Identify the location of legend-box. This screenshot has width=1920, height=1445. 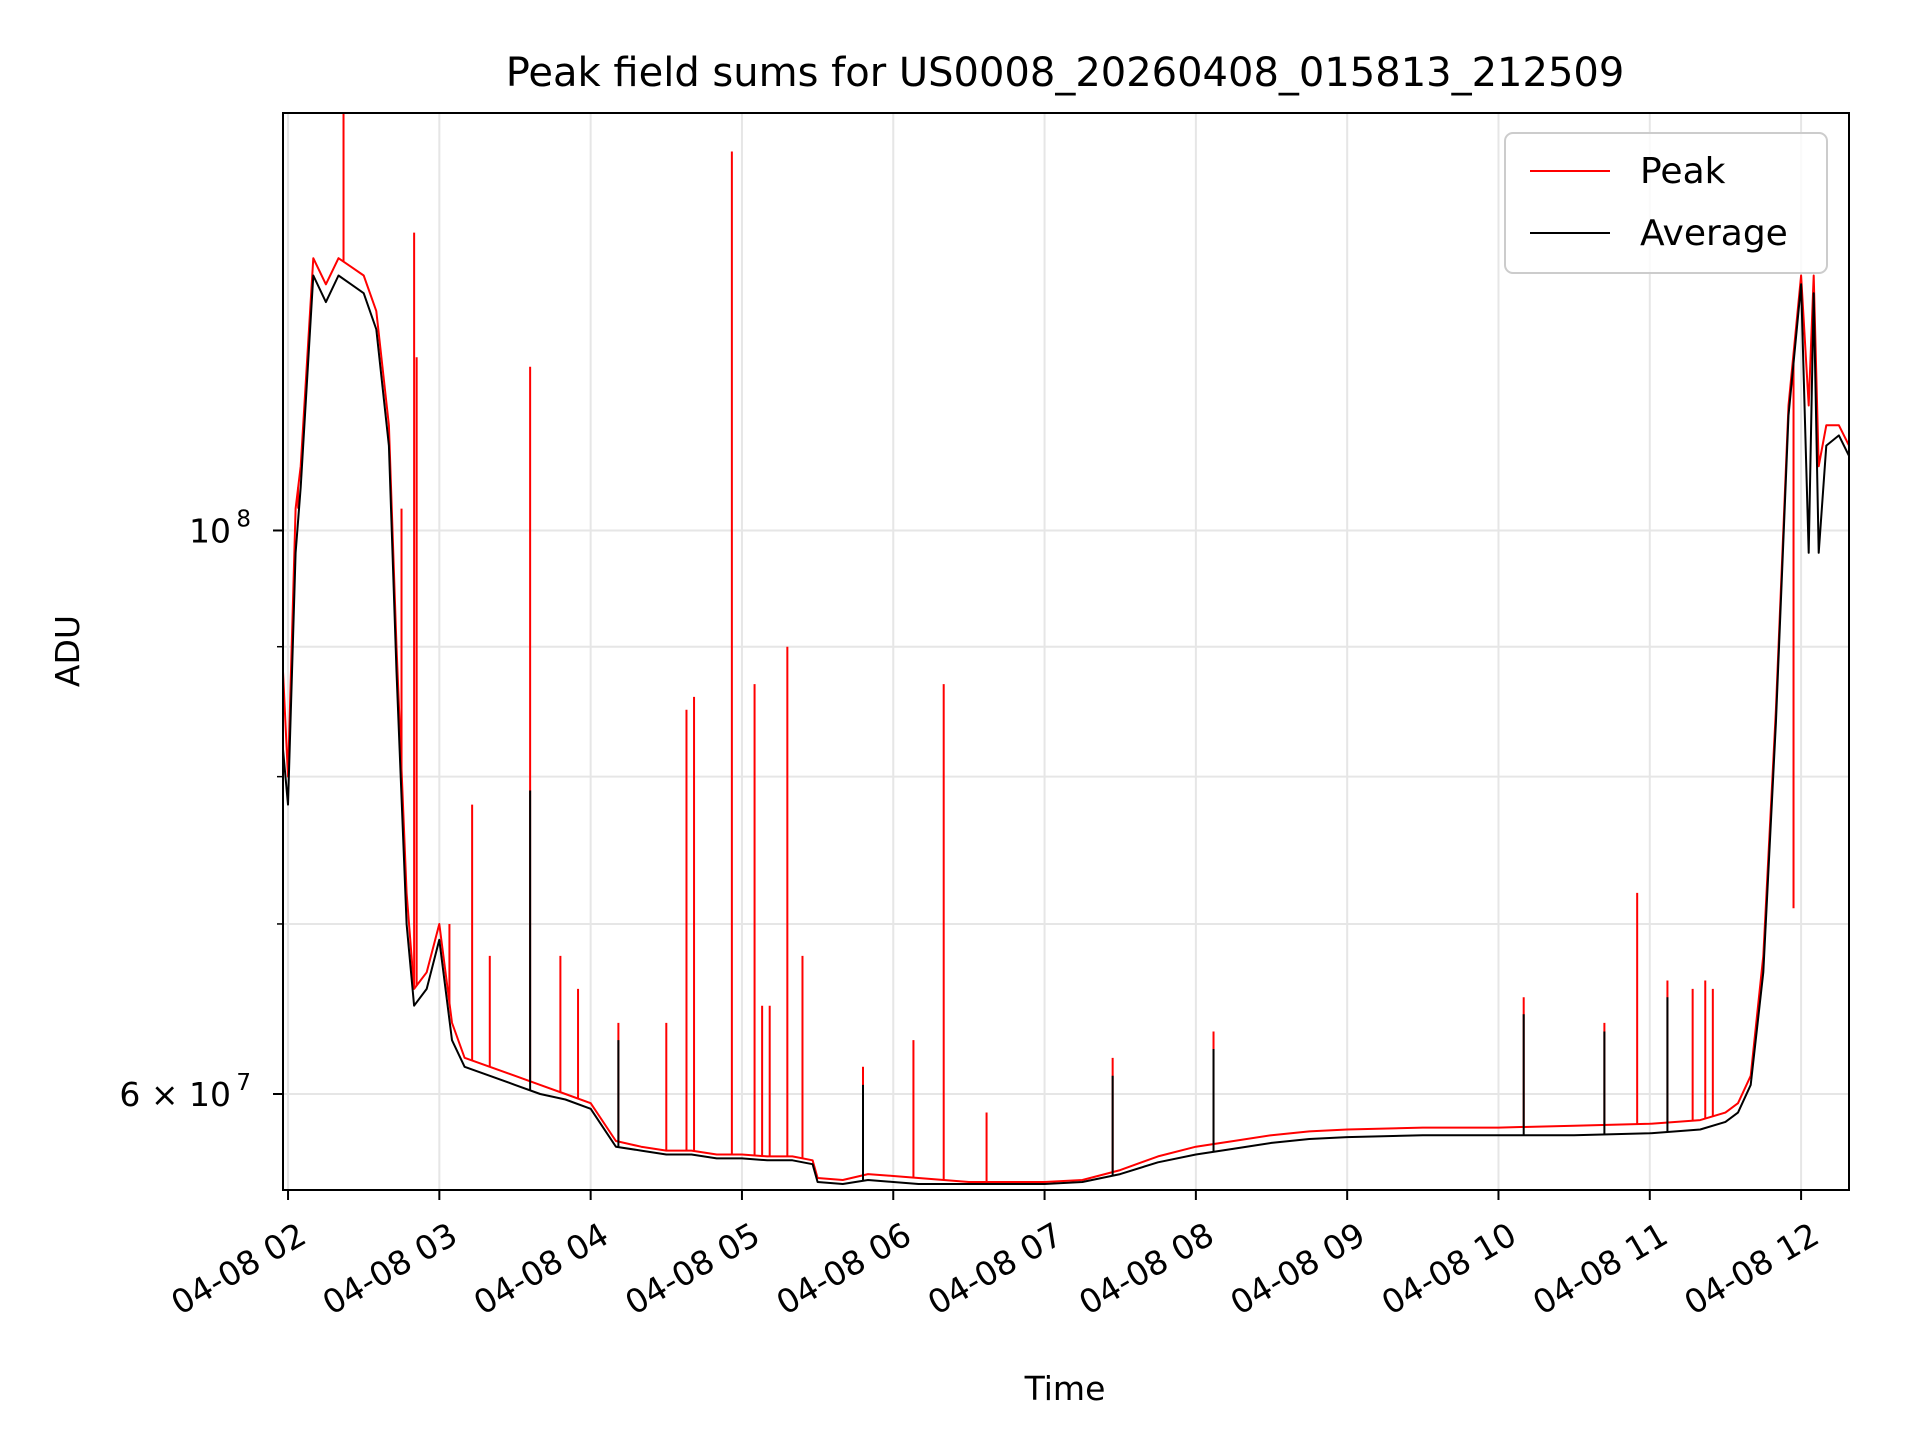
(1666, 203).